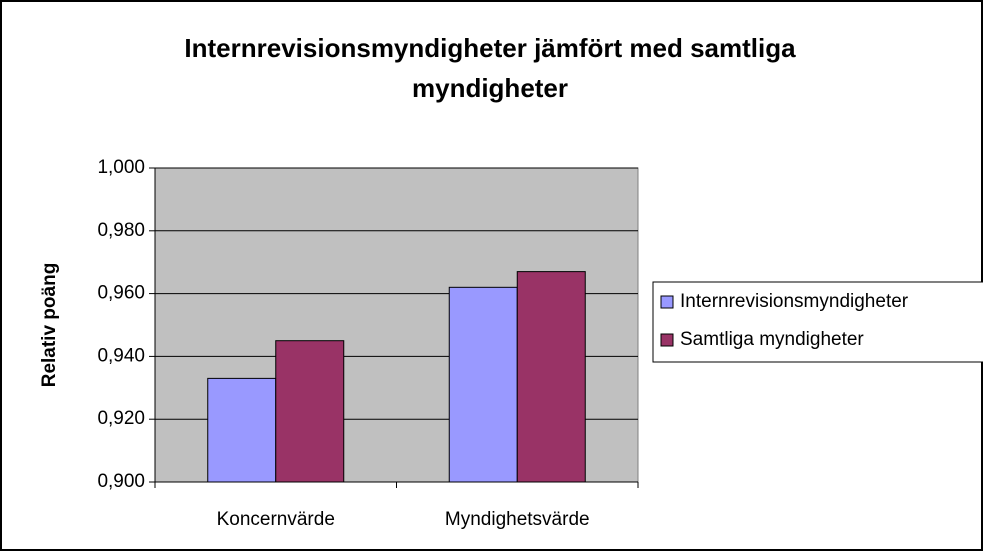  What do you see at coordinates (772, 339) in the screenshot?
I see `legend-label: Samtliga myndigheter` at bounding box center [772, 339].